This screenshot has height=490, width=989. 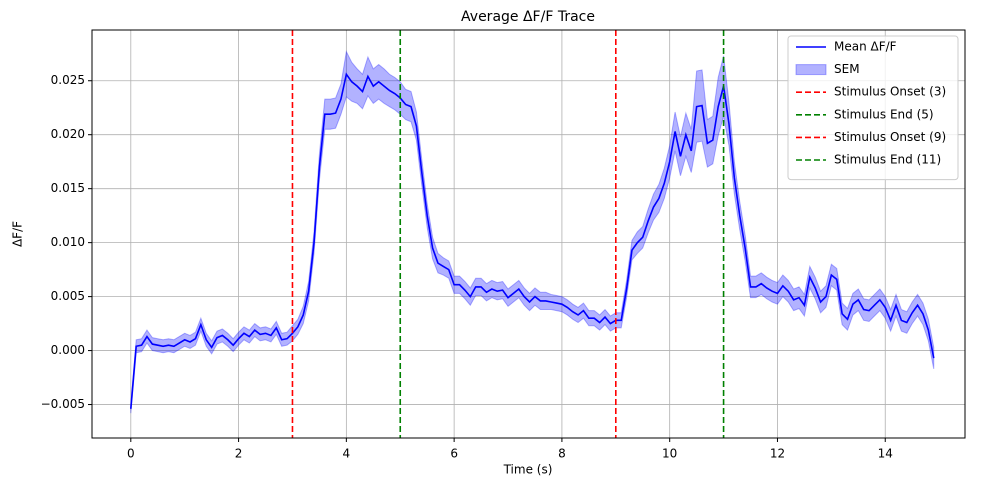 What do you see at coordinates (18, 234) in the screenshot?
I see `y-axis-label: ΔF/F` at bounding box center [18, 234].